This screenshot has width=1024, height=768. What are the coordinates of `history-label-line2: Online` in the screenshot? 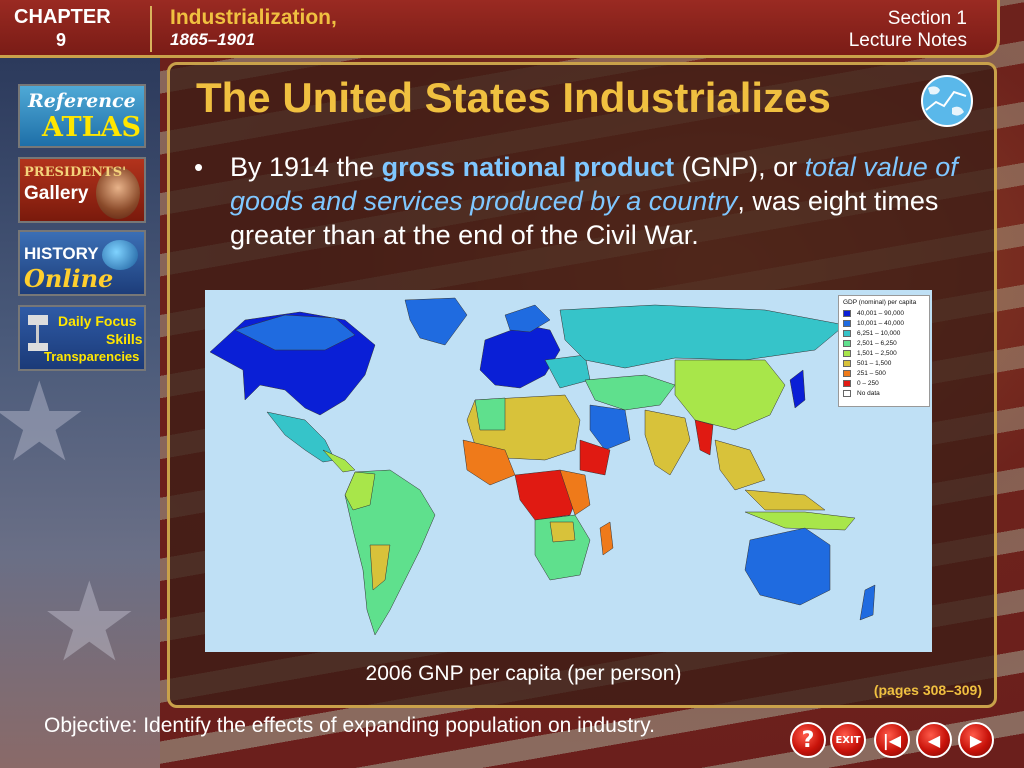 It's located at (69, 278).